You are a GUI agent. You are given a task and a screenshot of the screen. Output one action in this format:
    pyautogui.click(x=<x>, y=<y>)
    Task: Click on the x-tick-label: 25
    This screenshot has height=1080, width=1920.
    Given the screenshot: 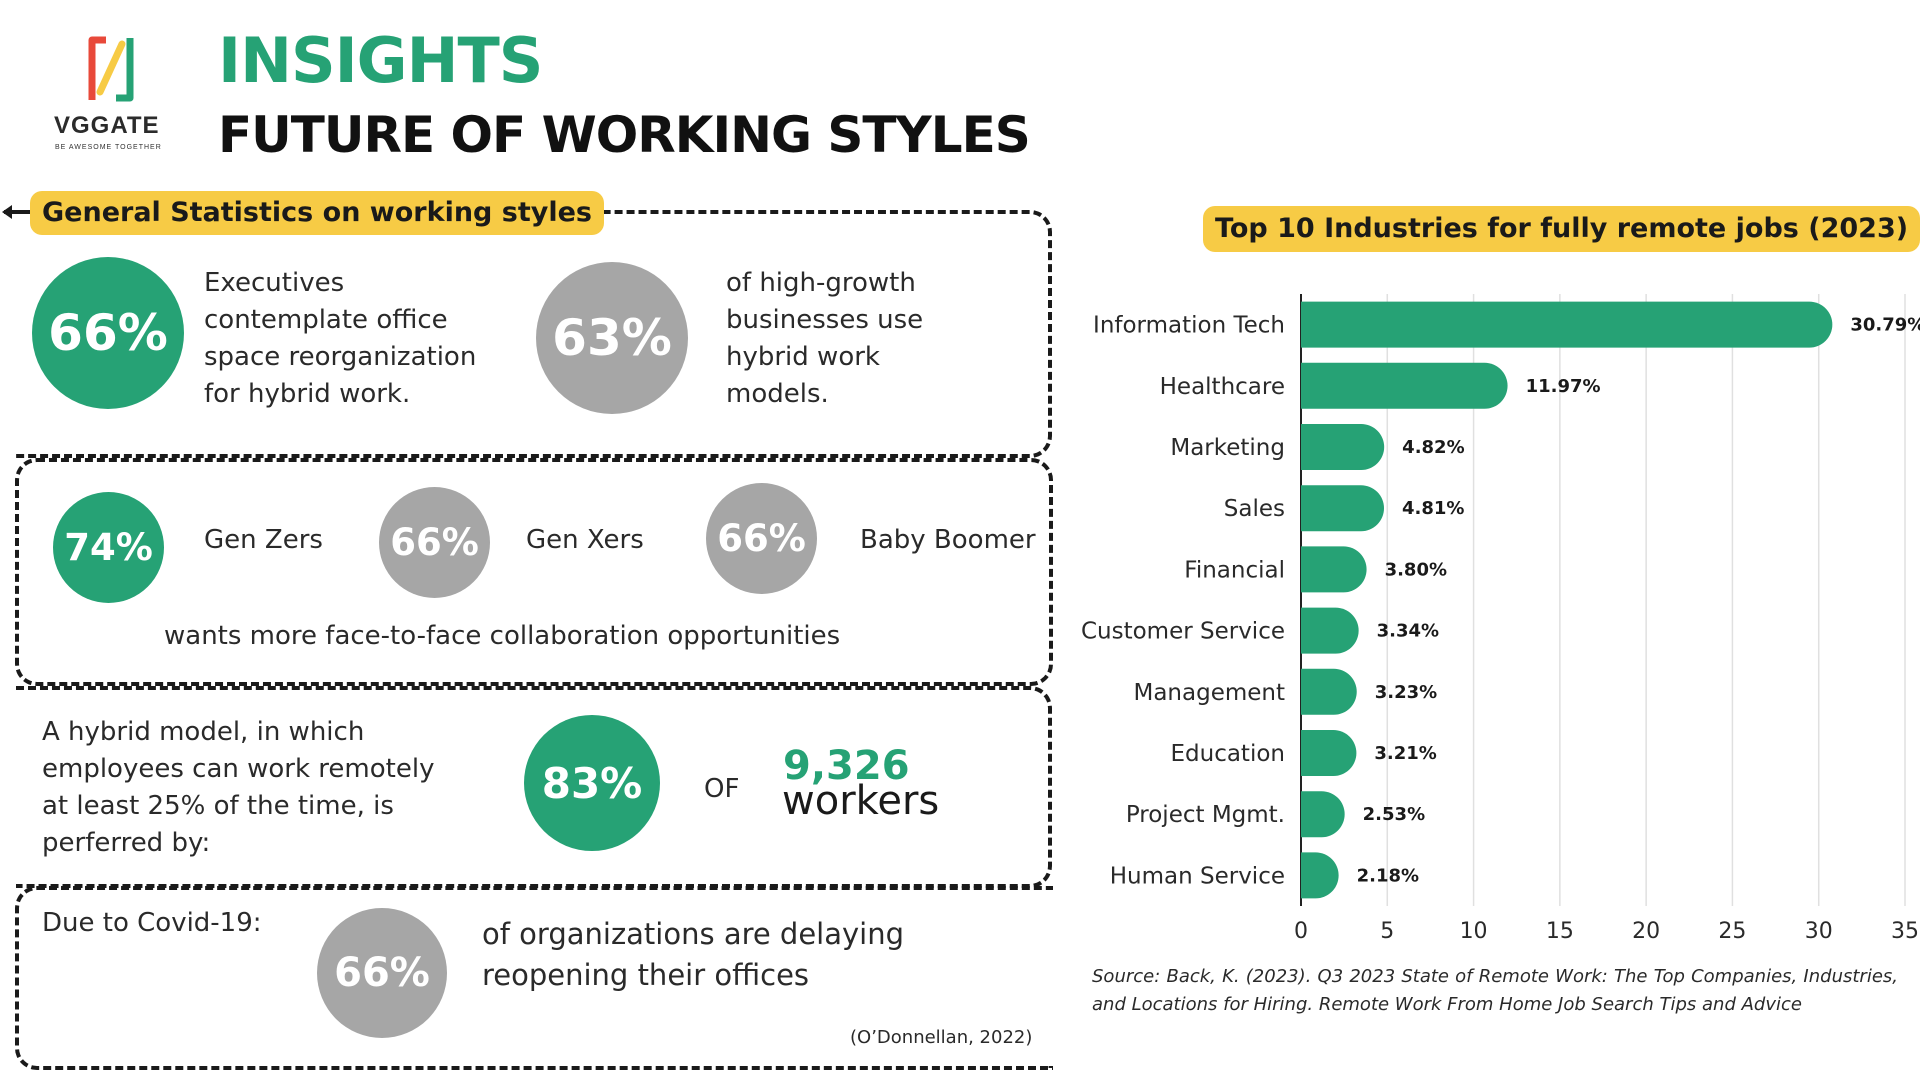 What is the action you would take?
    pyautogui.click(x=1732, y=929)
    